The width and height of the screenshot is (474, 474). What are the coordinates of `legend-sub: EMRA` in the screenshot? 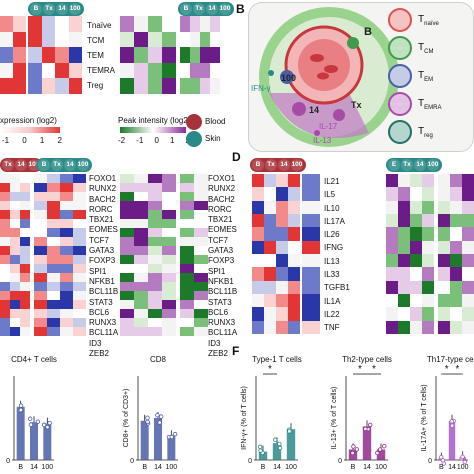 It's located at (433, 108).